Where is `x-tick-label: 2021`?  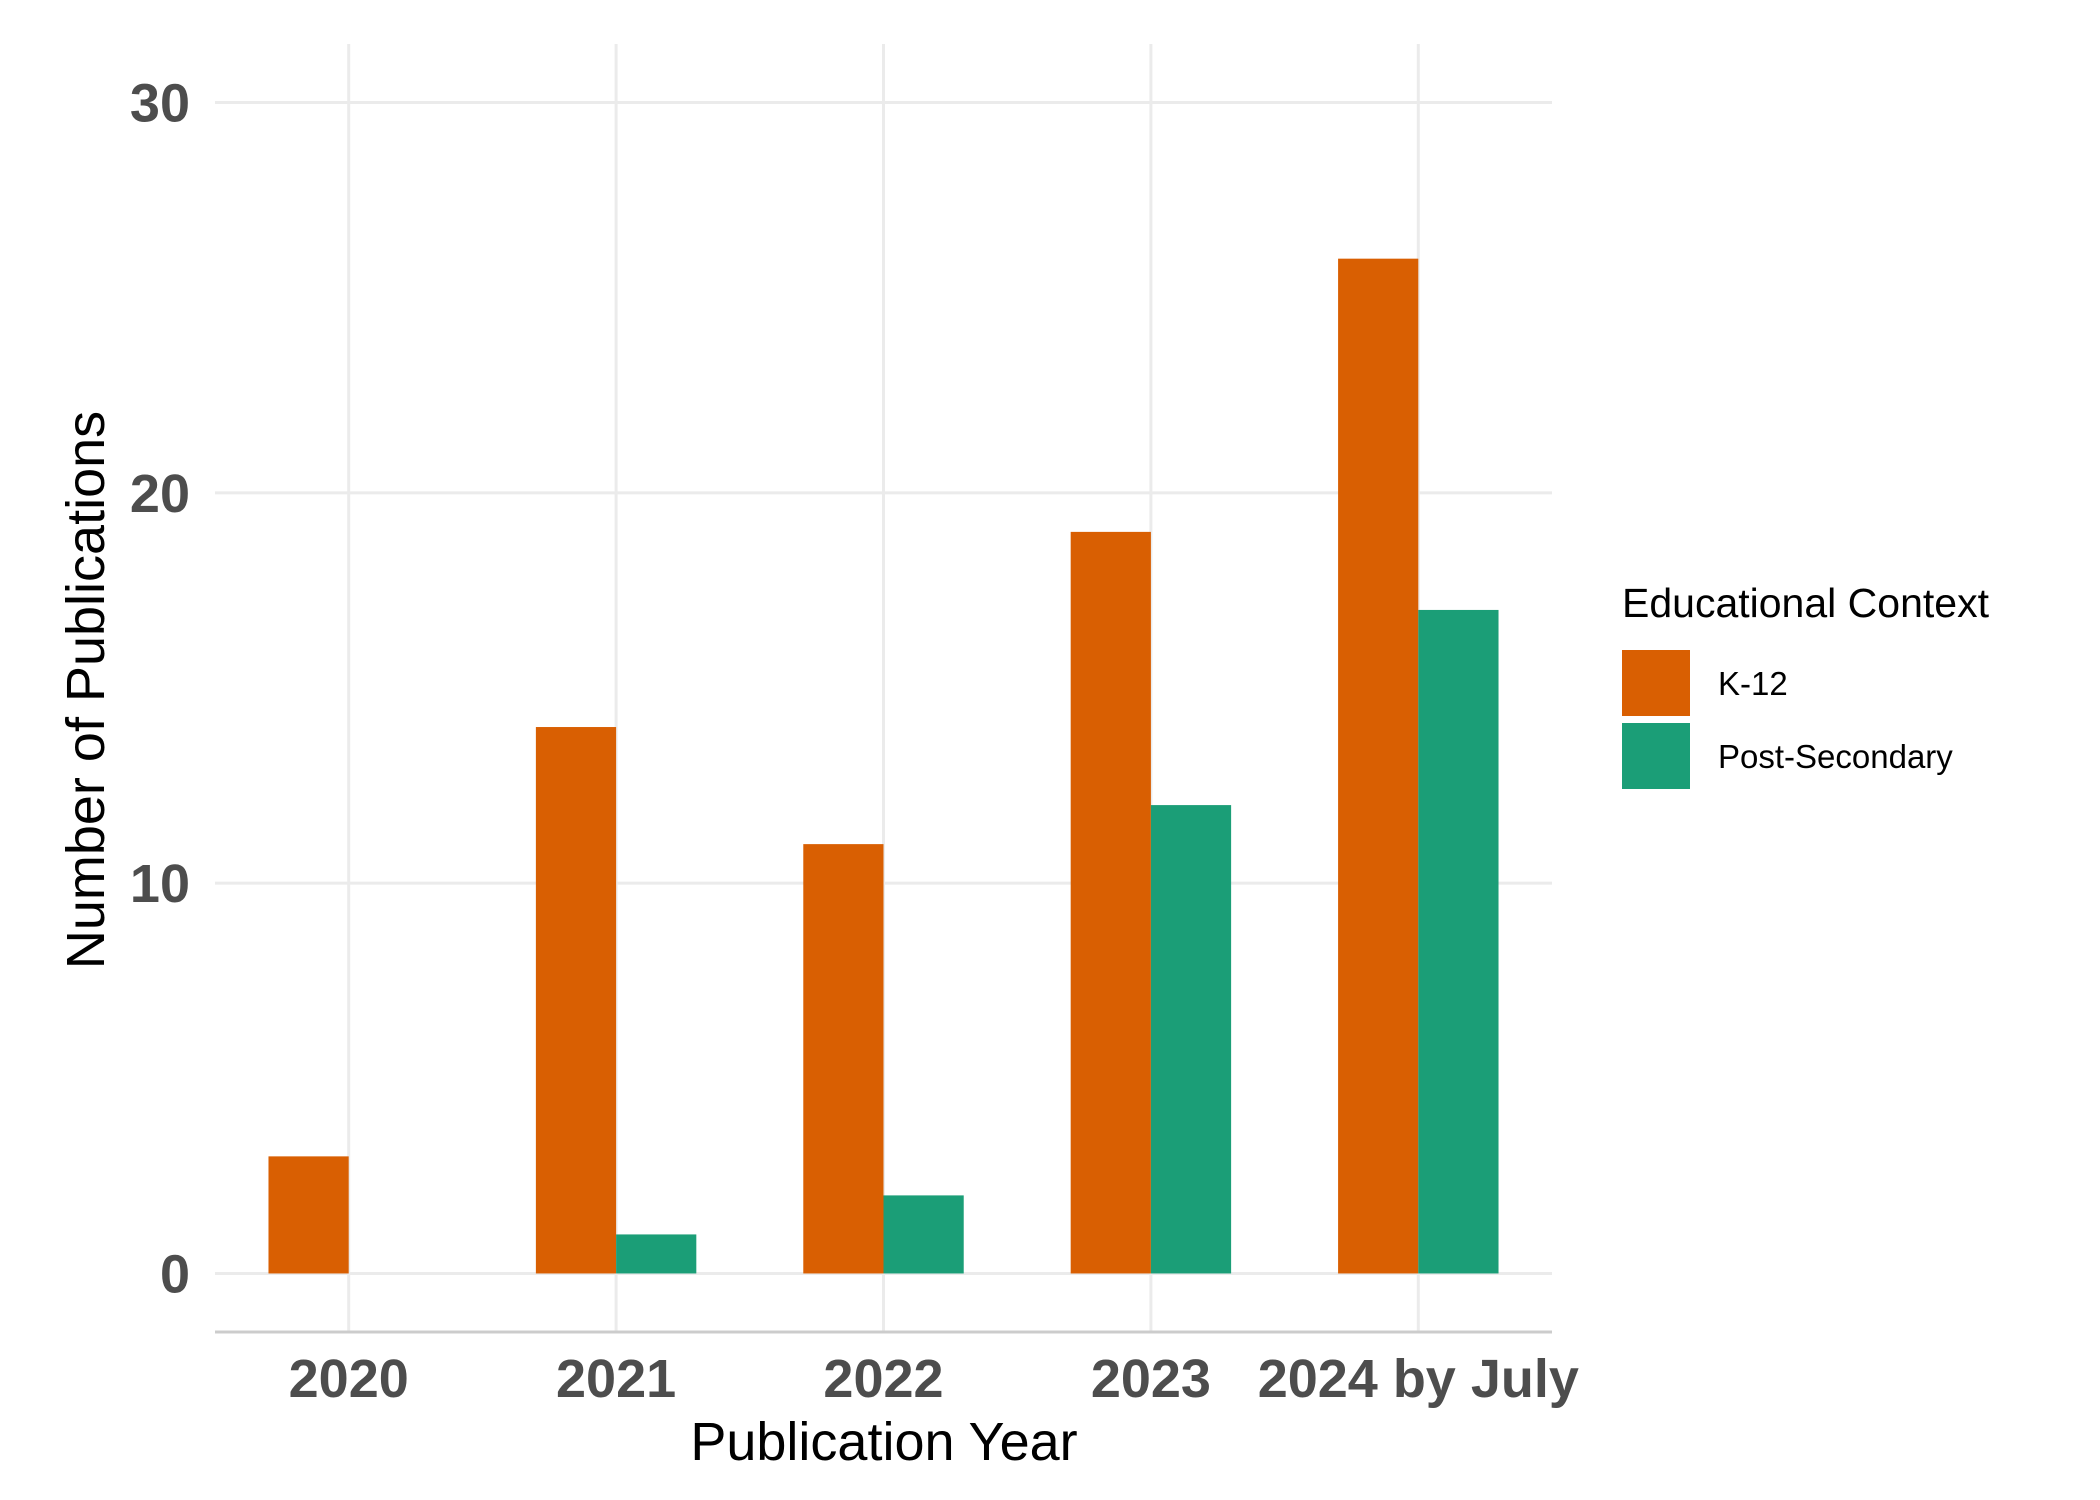 x-tick-label: 2021 is located at coordinates (616, 1379).